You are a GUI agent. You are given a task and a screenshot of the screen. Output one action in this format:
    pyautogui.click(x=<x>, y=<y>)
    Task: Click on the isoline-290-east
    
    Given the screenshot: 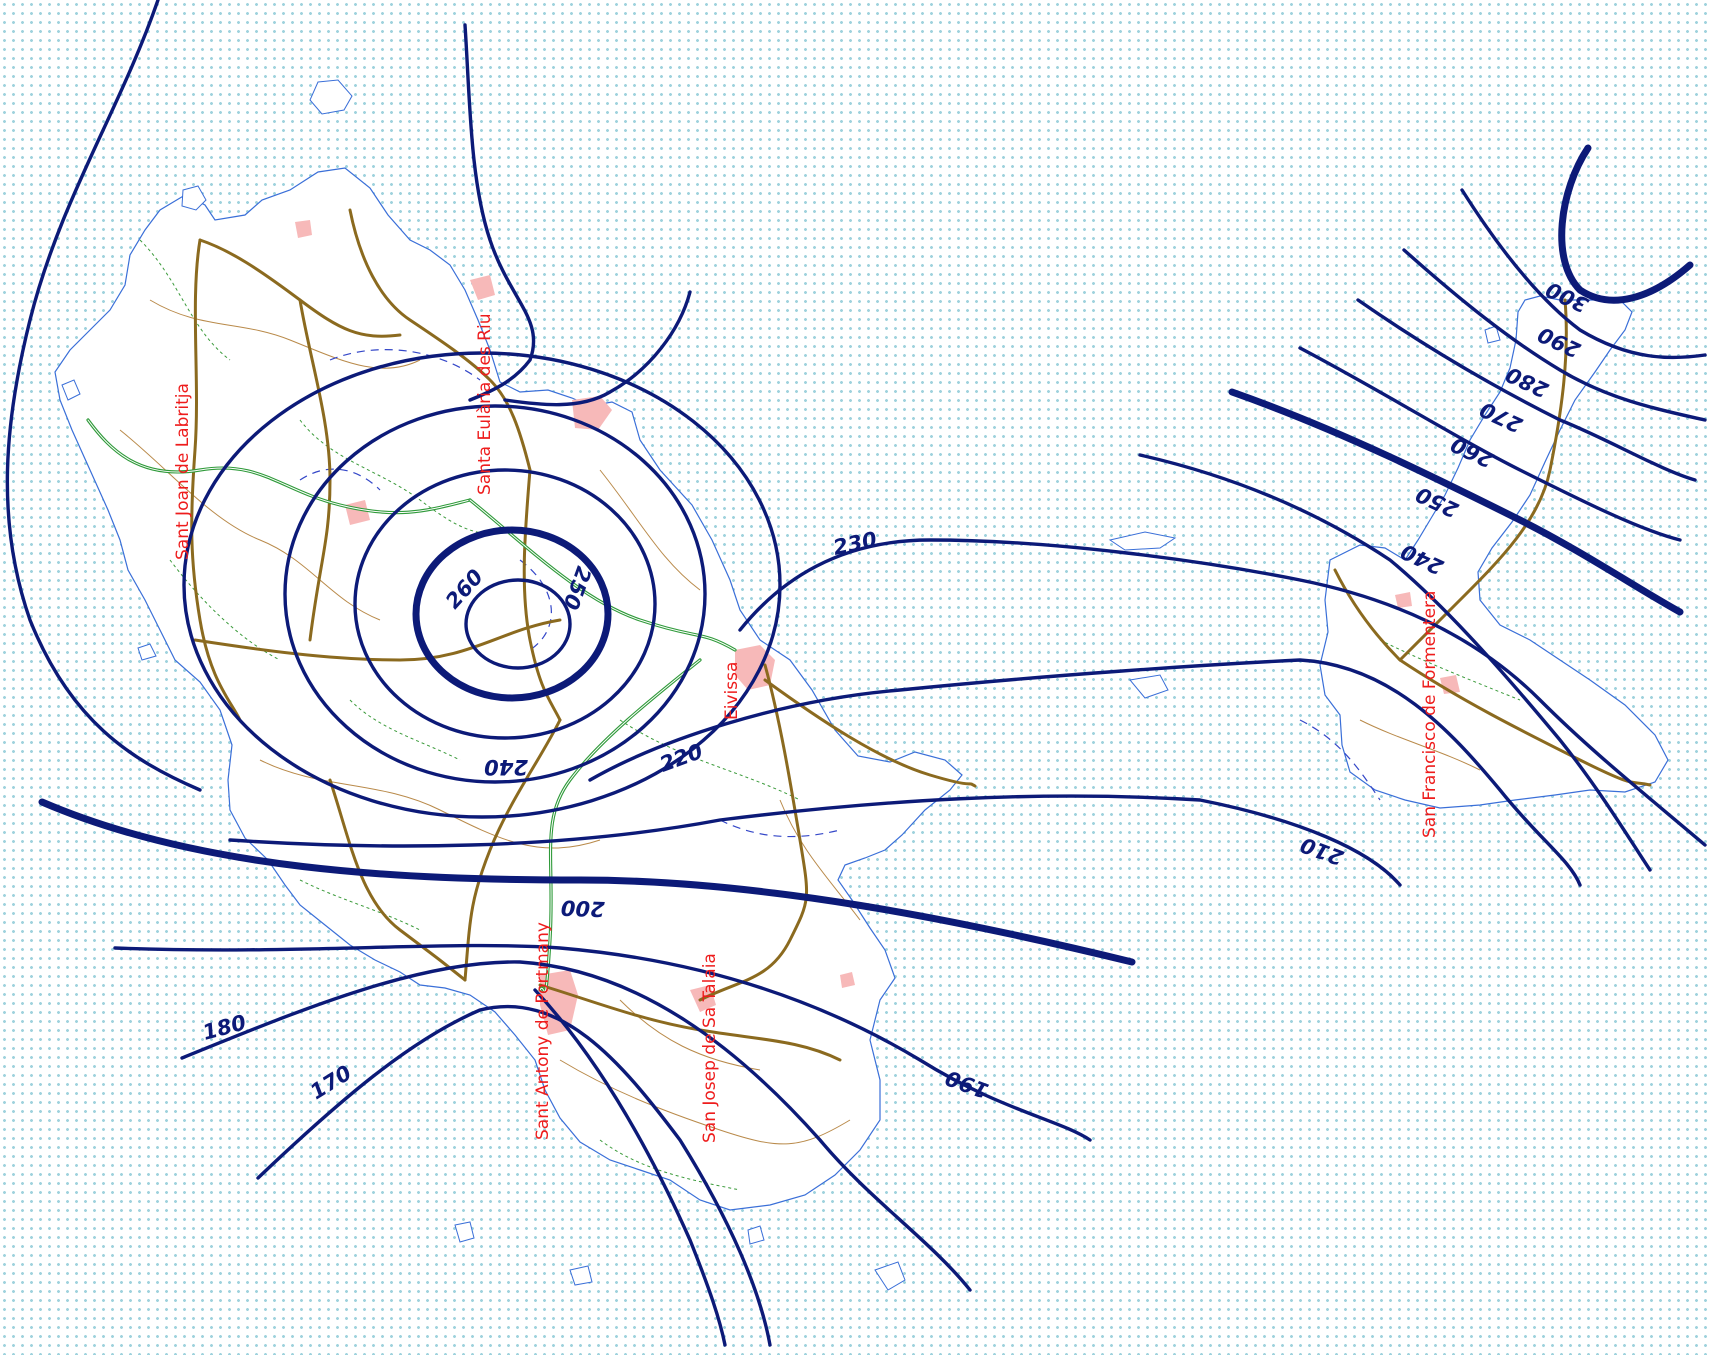 What is the action you would take?
    pyautogui.click(x=1583, y=274)
    